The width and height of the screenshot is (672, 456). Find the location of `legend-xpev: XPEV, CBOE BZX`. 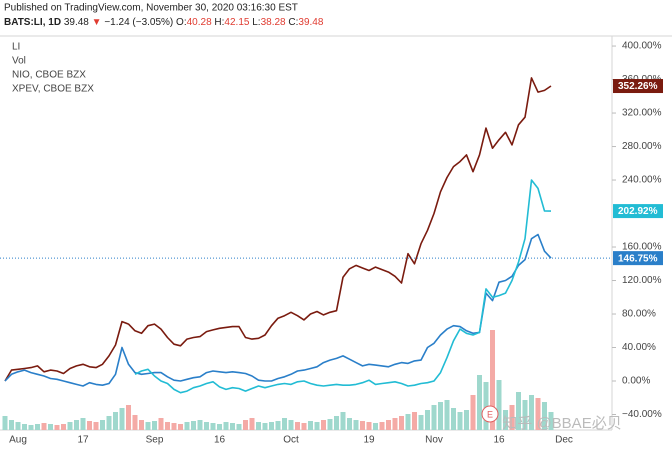

legend-xpev: XPEV, CBOE BZX is located at coordinates (53, 89).